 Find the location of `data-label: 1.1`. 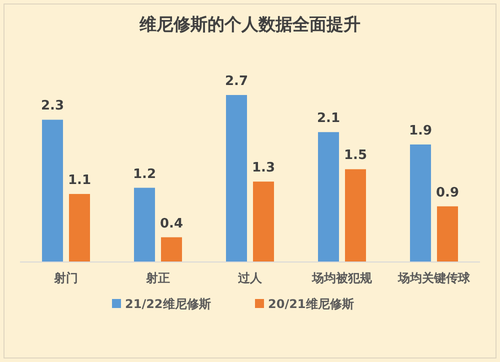

data-label: 1.1 is located at coordinates (80, 180).